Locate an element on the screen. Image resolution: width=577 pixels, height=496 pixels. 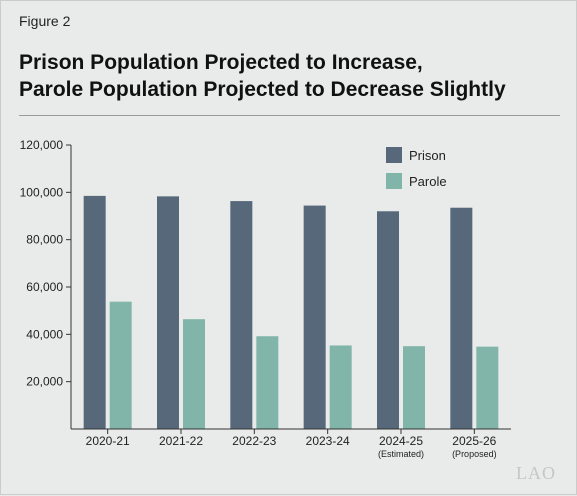
lao-logo: LAO is located at coordinates (536, 473).